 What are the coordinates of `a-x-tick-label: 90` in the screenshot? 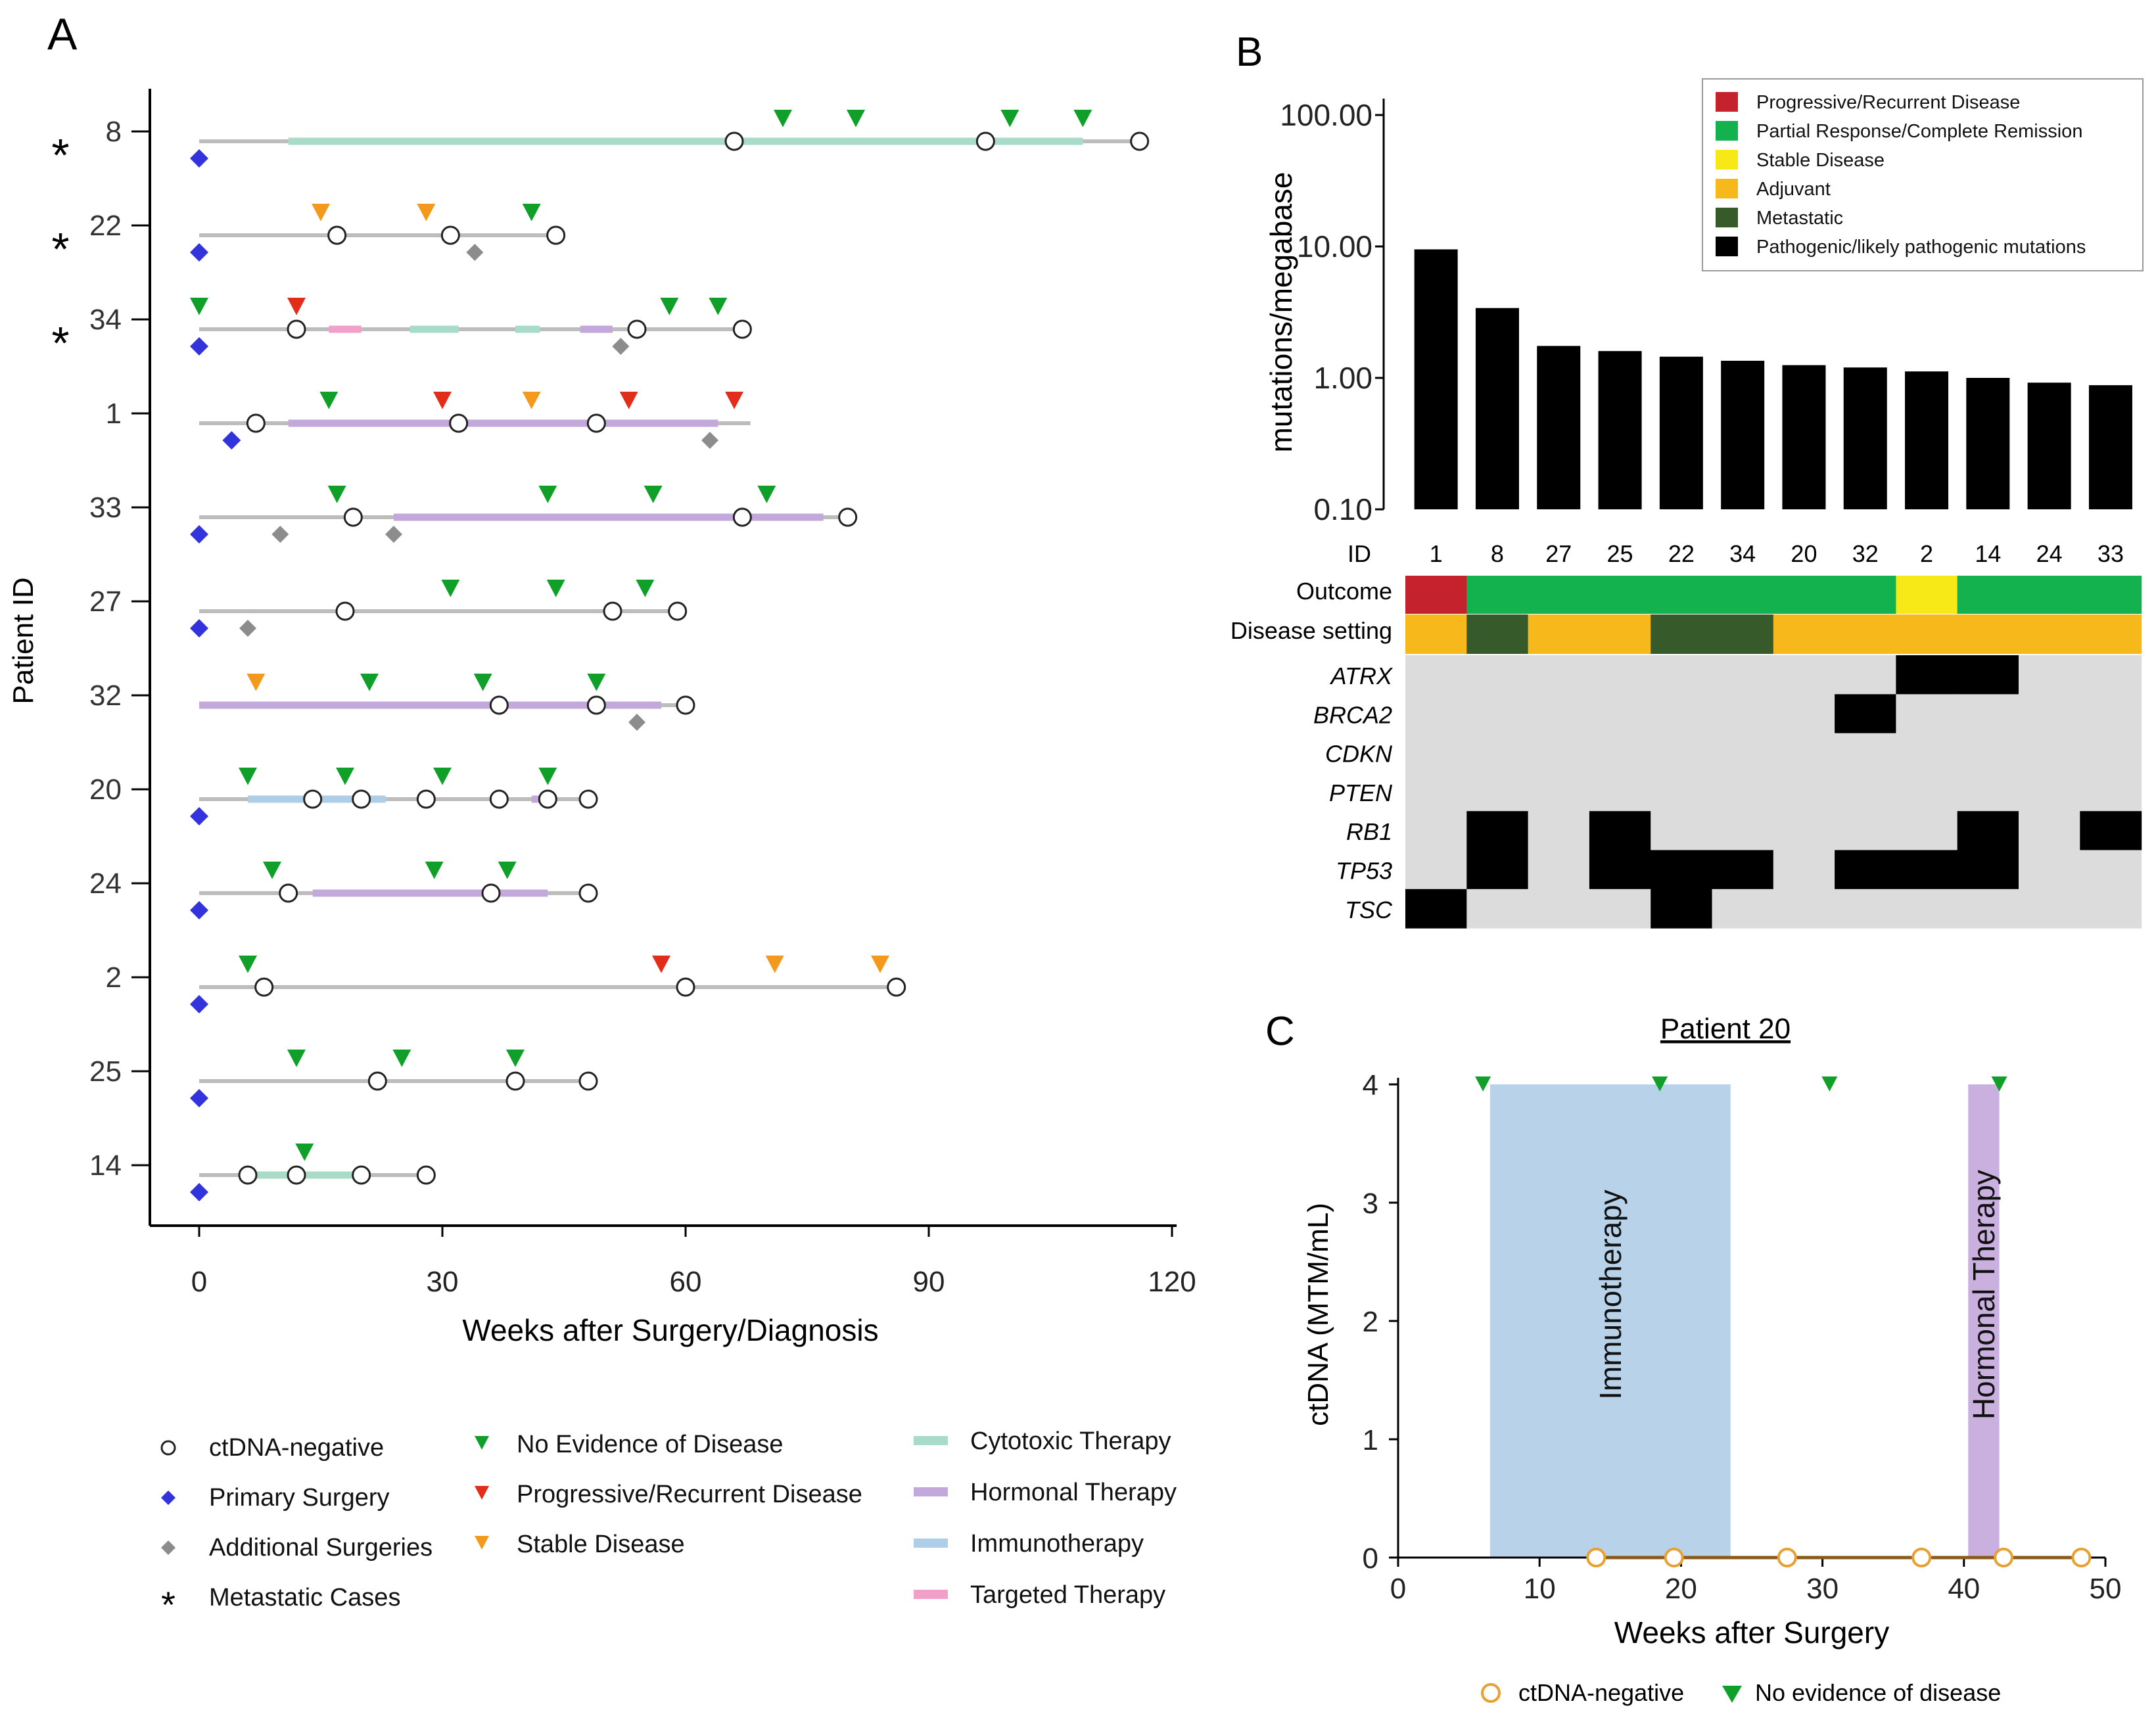 It's located at (929, 1282).